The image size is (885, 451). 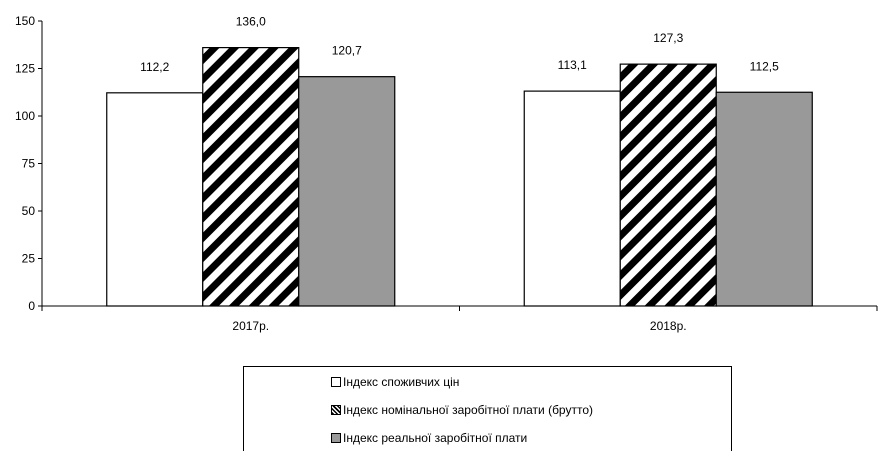 I want to click on legend-swatch-real-wage, so click(x=336, y=438).